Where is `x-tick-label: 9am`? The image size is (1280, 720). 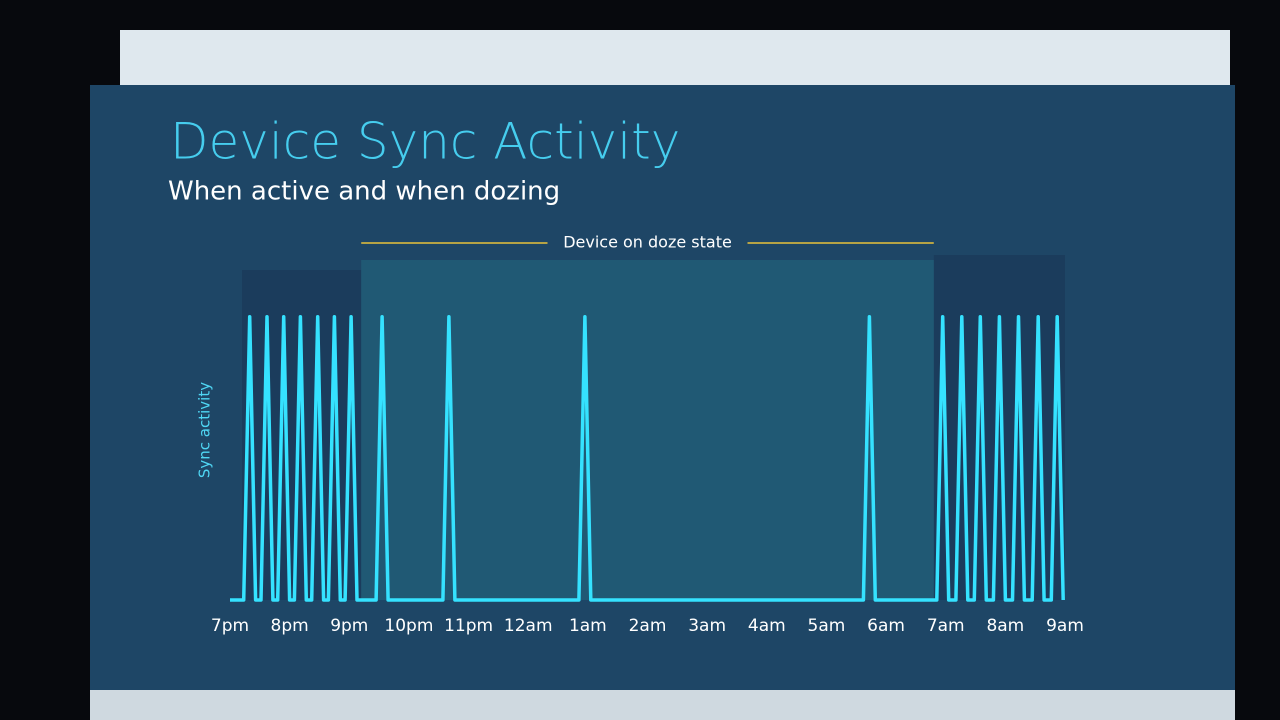
x-tick-label: 9am is located at coordinates (1065, 626).